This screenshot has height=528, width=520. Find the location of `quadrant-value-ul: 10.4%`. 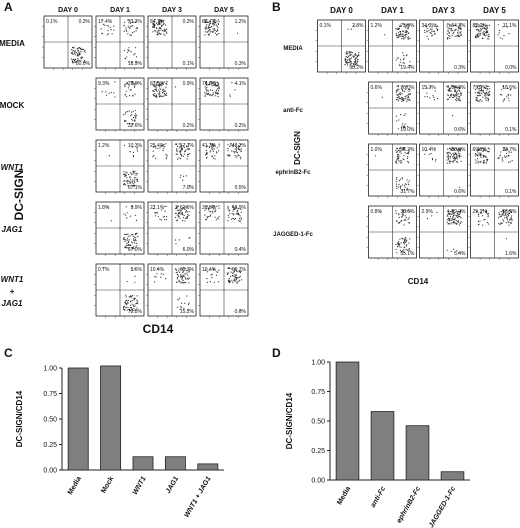

quadrant-value-ul: 10.4% is located at coordinates (157, 270).